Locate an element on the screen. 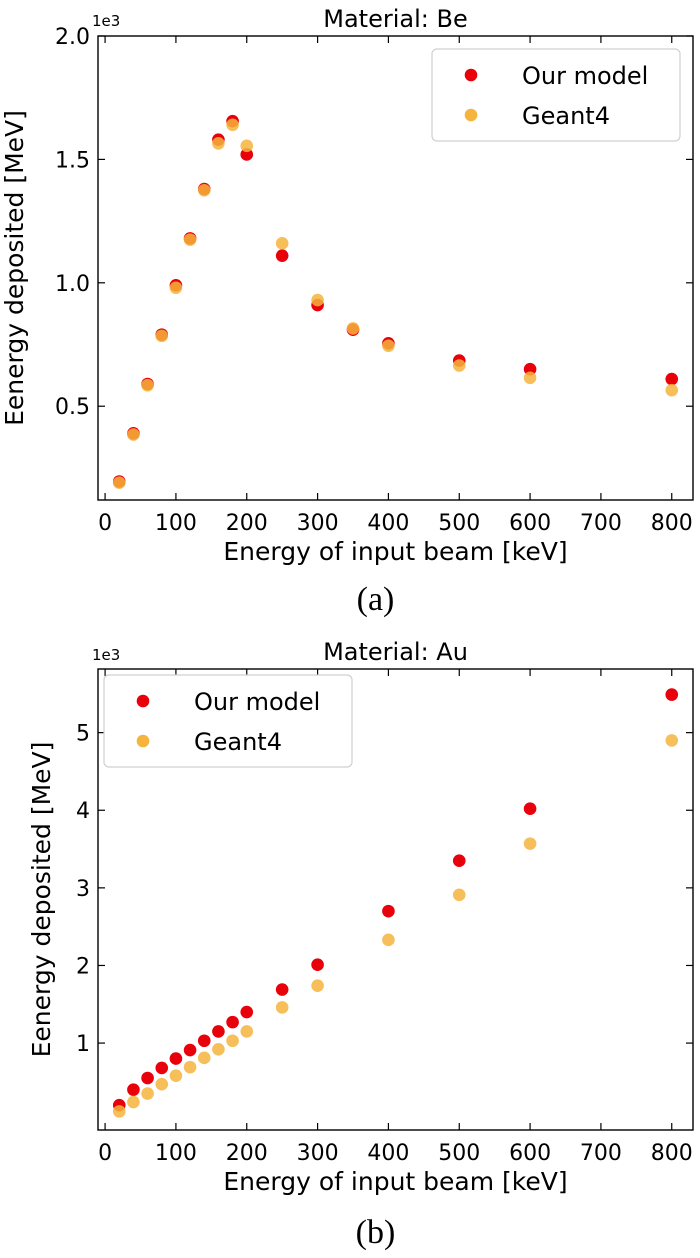 The width and height of the screenshot is (700, 1258). chart-title: Material: Be is located at coordinates (395, 19).